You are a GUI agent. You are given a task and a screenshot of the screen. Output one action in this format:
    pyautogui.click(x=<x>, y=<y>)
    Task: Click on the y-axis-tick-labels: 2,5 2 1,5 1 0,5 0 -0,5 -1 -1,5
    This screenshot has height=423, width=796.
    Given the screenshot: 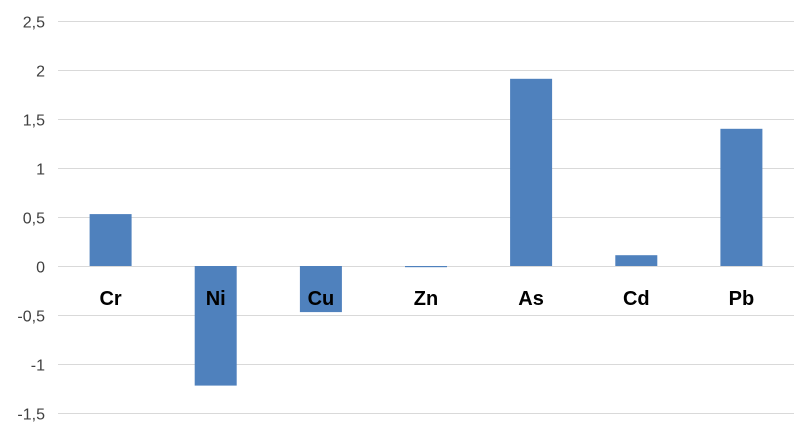 What is the action you would take?
    pyautogui.click(x=31, y=219)
    